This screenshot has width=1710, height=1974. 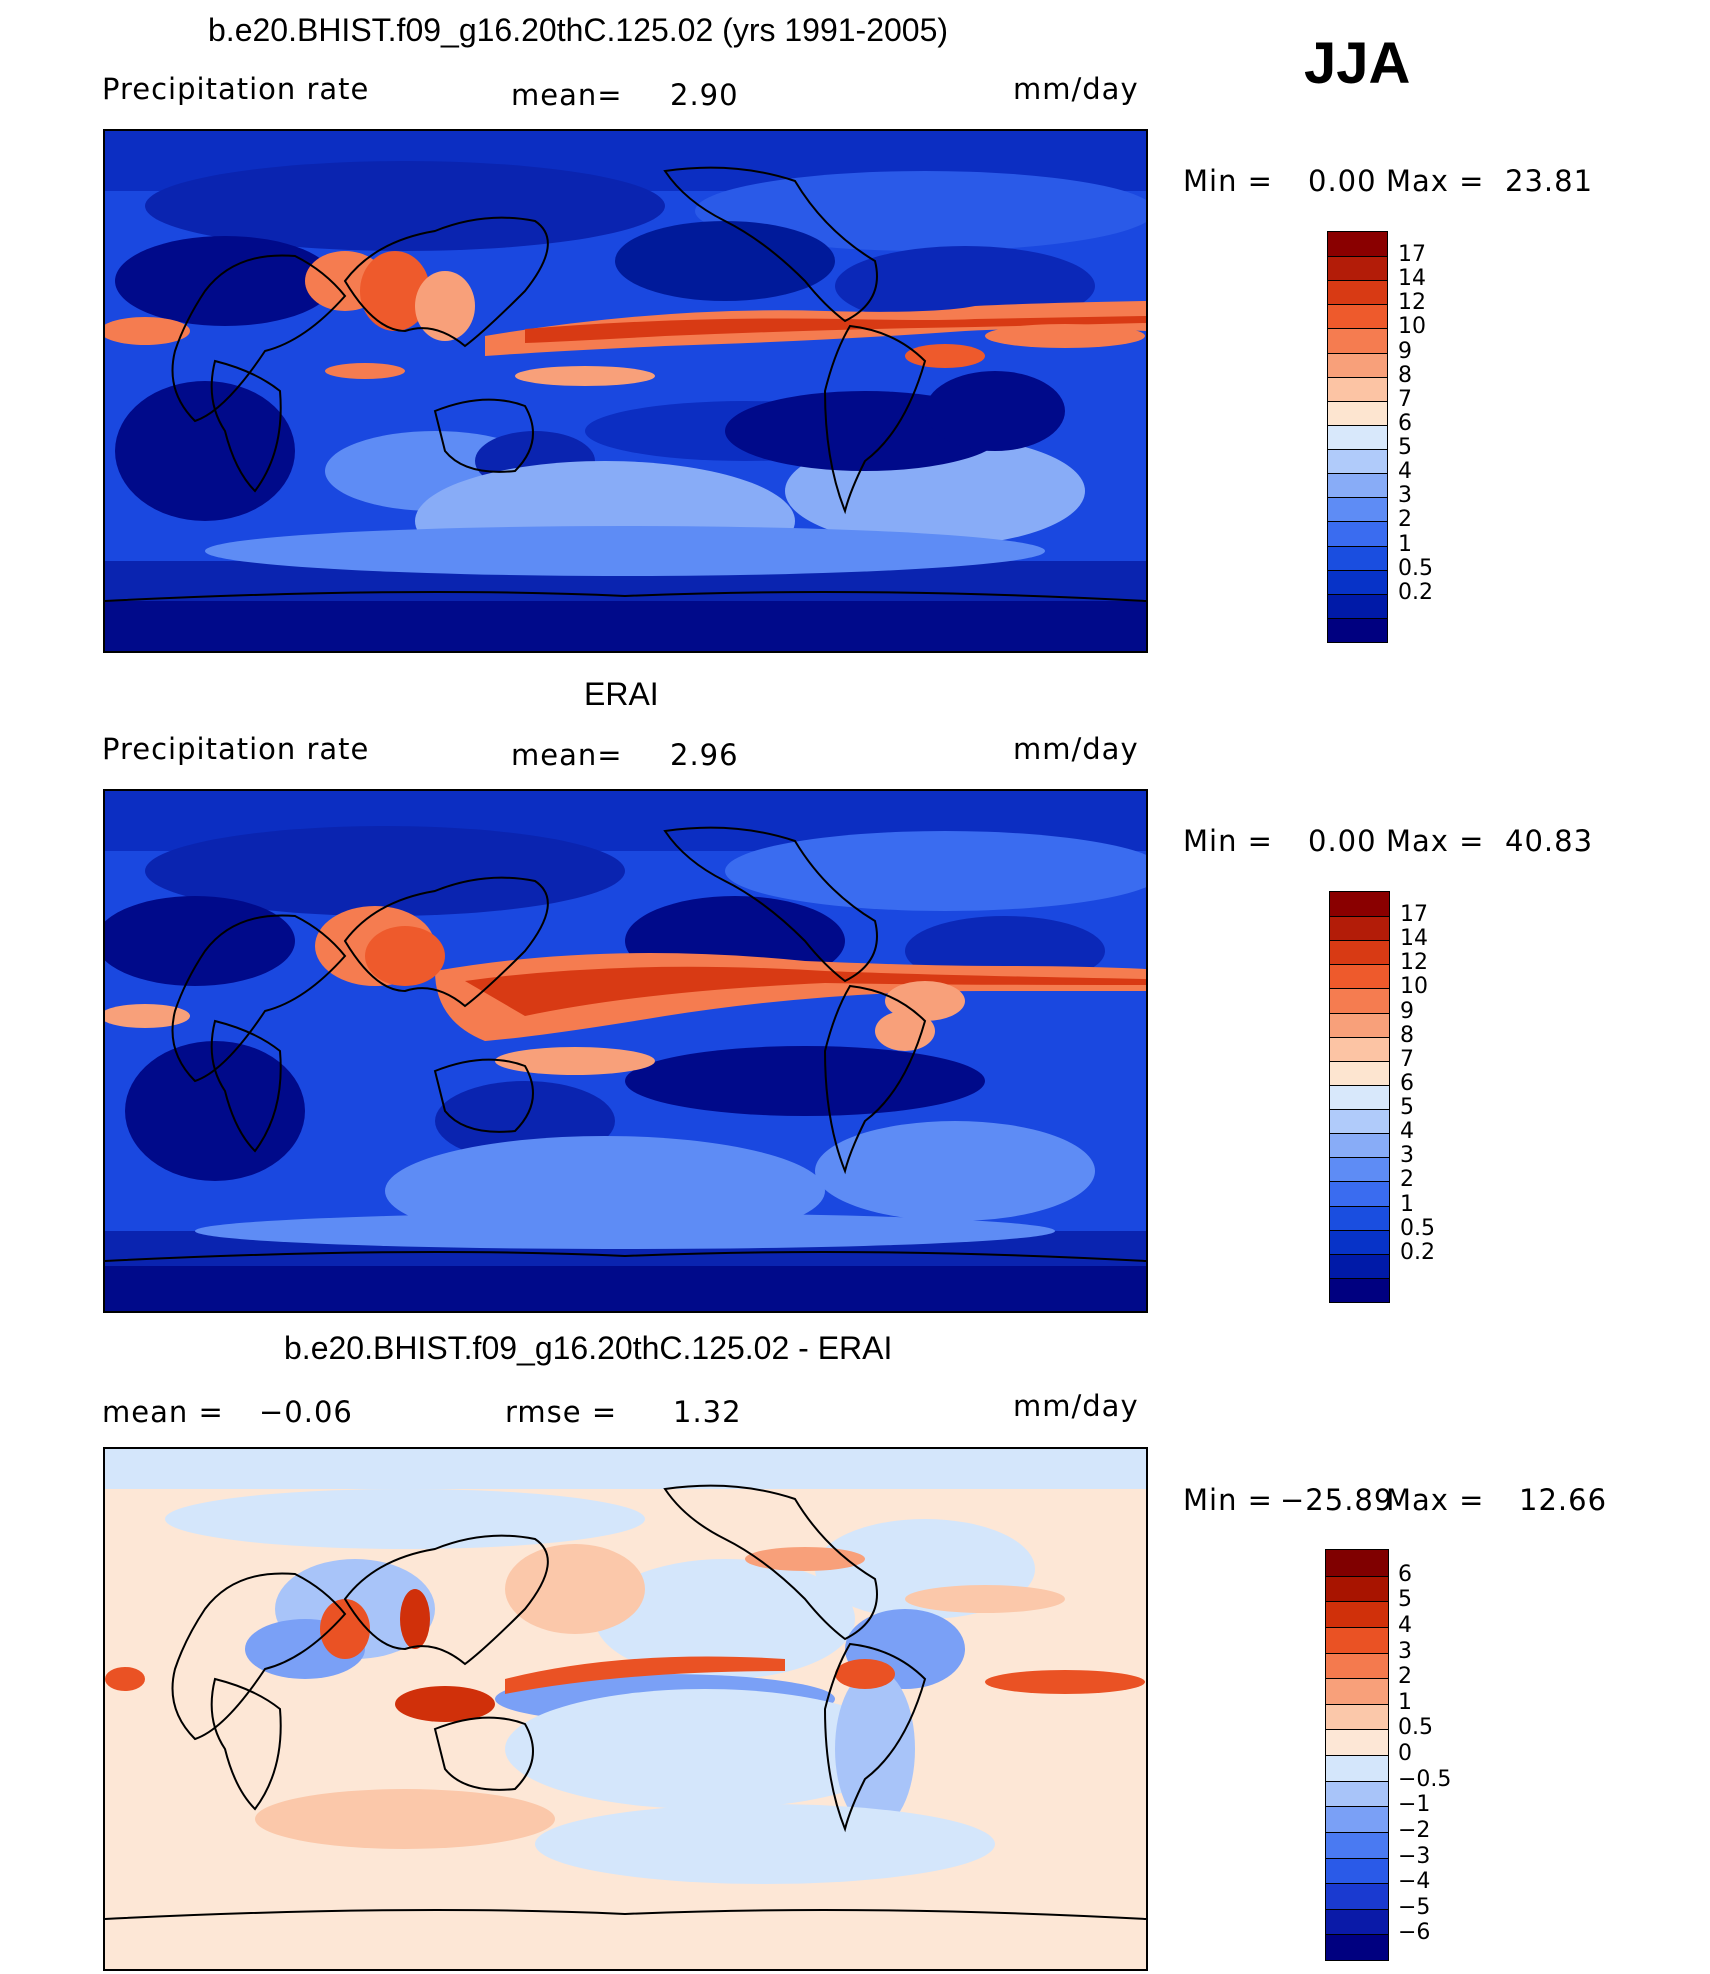 What do you see at coordinates (1414, 1882) in the screenshot?
I see `colorbar-tick-label: −4` at bounding box center [1414, 1882].